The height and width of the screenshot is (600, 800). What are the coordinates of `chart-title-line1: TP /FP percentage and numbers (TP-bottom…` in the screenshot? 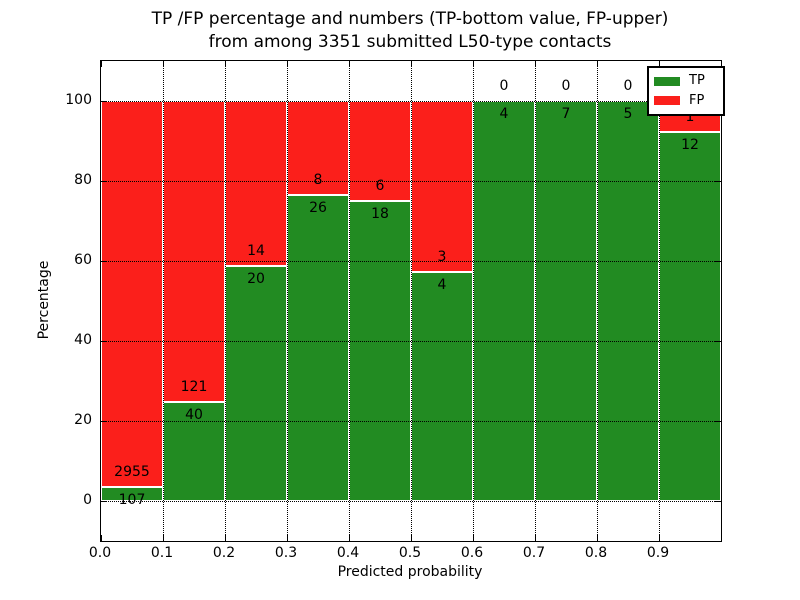 It's located at (410, 19).